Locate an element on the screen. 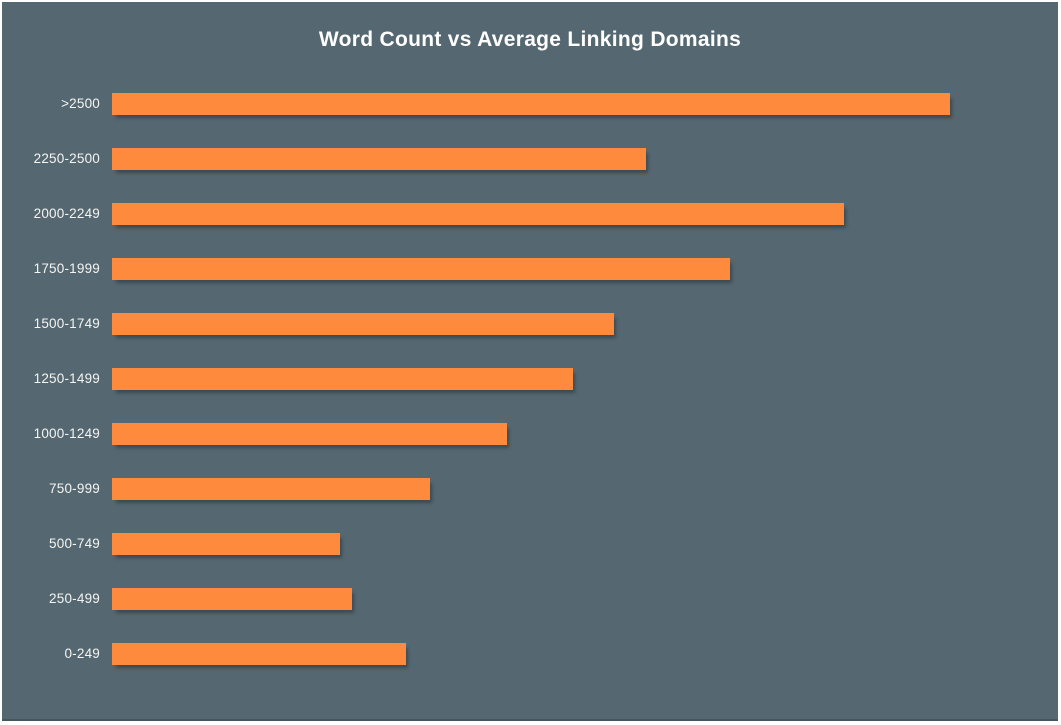  bar-row: 1750-1999 is located at coordinates (530, 268).